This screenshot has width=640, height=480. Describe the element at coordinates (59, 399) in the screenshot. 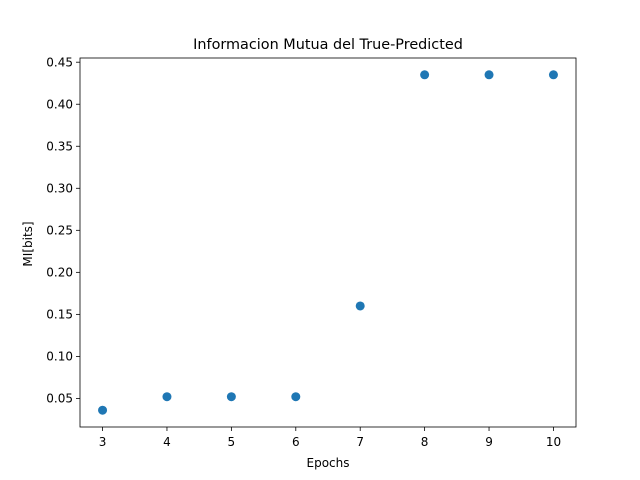

I see `y-tick-label: 0.05` at that location.